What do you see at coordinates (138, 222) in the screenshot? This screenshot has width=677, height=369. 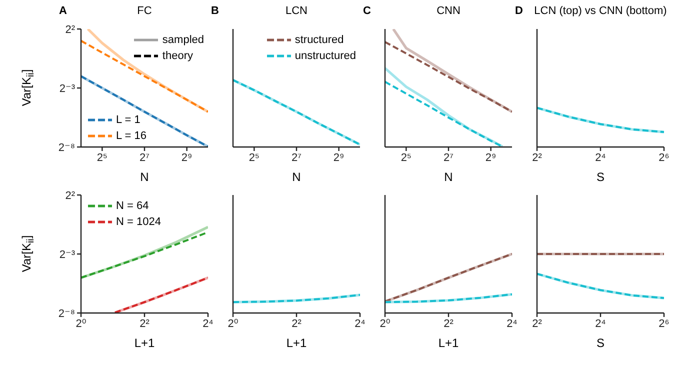 I see `legend-label: N = 1024` at bounding box center [138, 222].